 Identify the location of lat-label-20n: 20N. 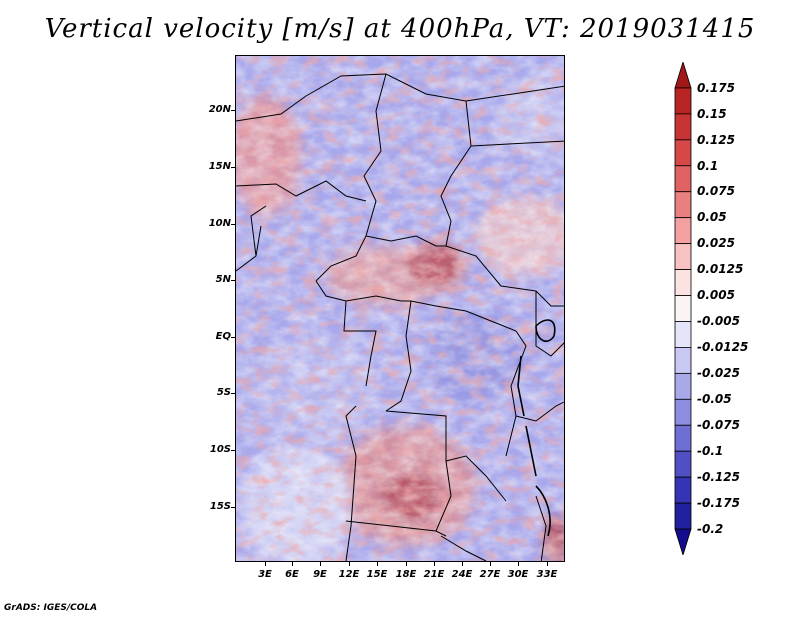
(219, 109).